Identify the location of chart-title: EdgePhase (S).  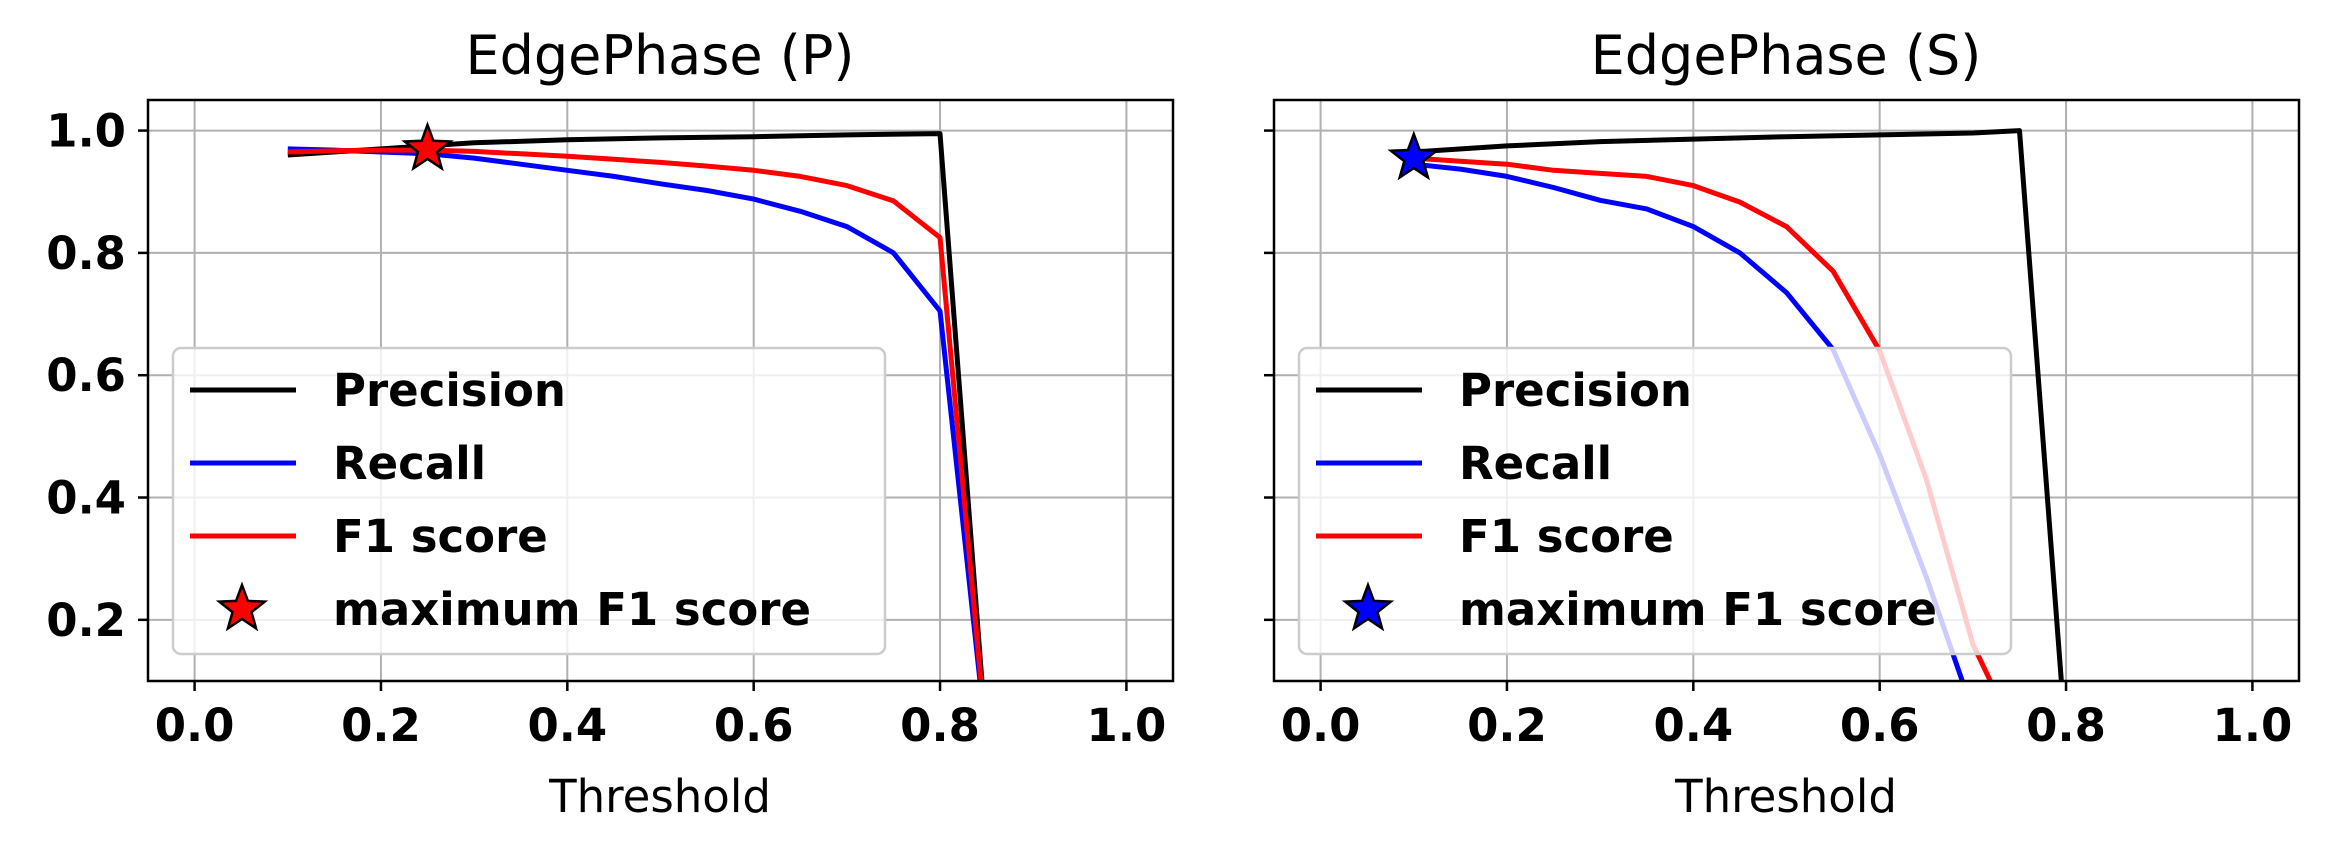
(1786, 55).